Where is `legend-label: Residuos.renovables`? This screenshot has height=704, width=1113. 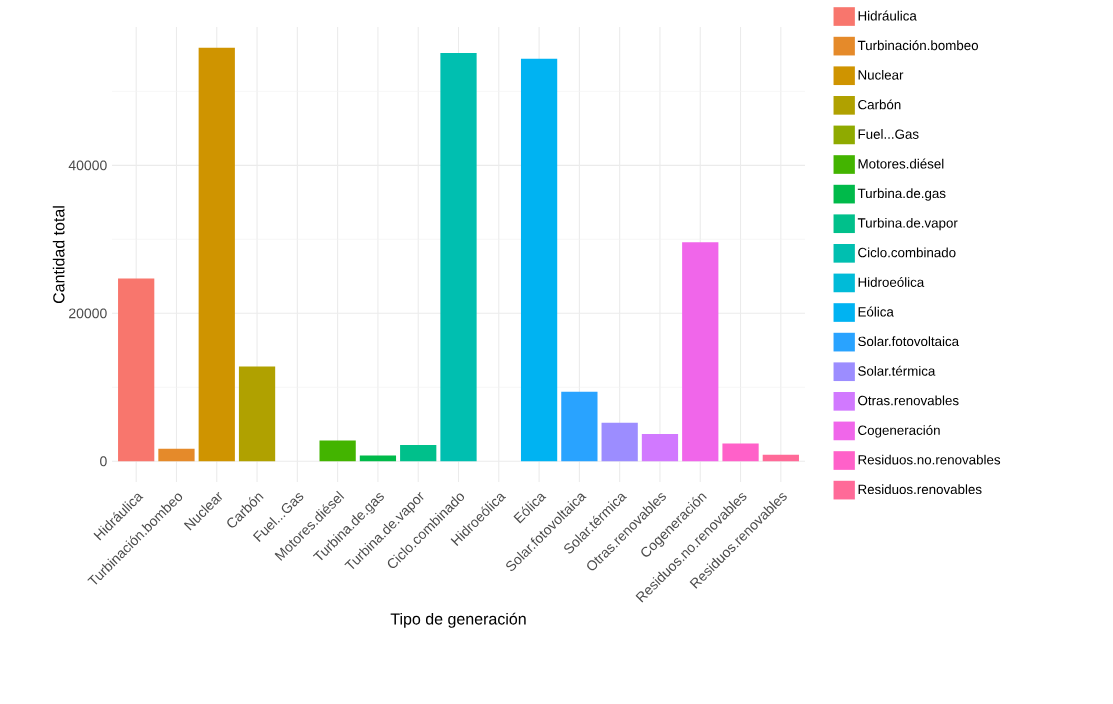 legend-label: Residuos.renovables is located at coordinates (920, 489).